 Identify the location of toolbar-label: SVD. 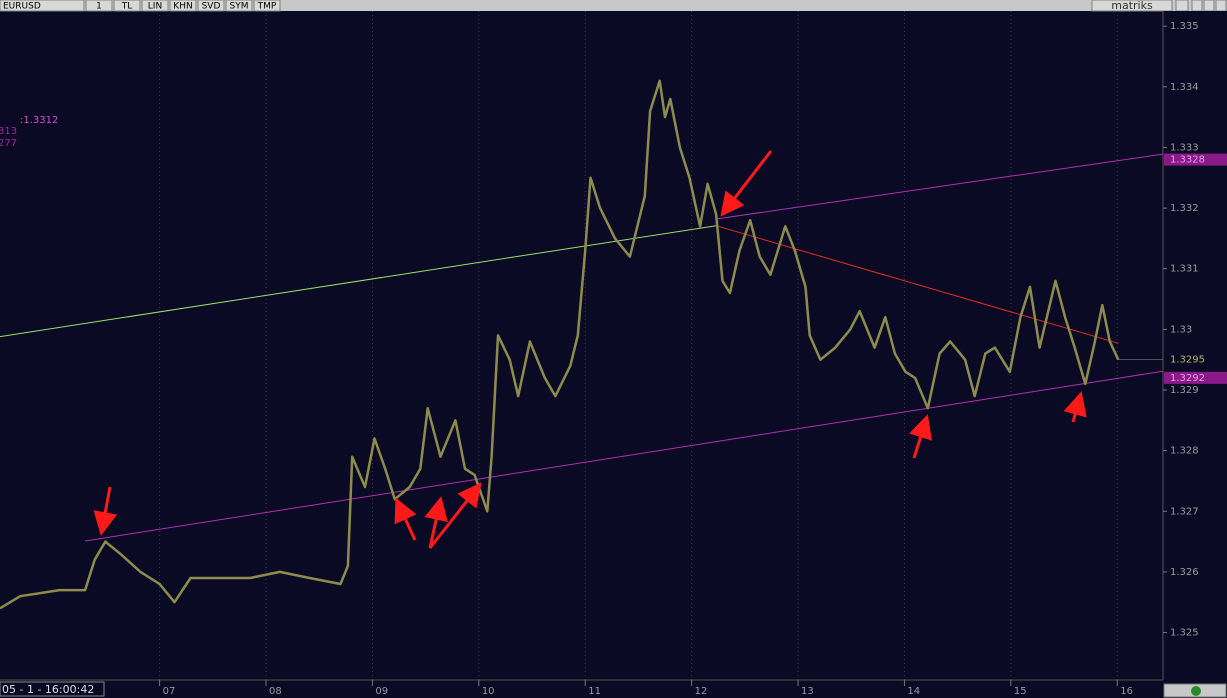
(211, 7).